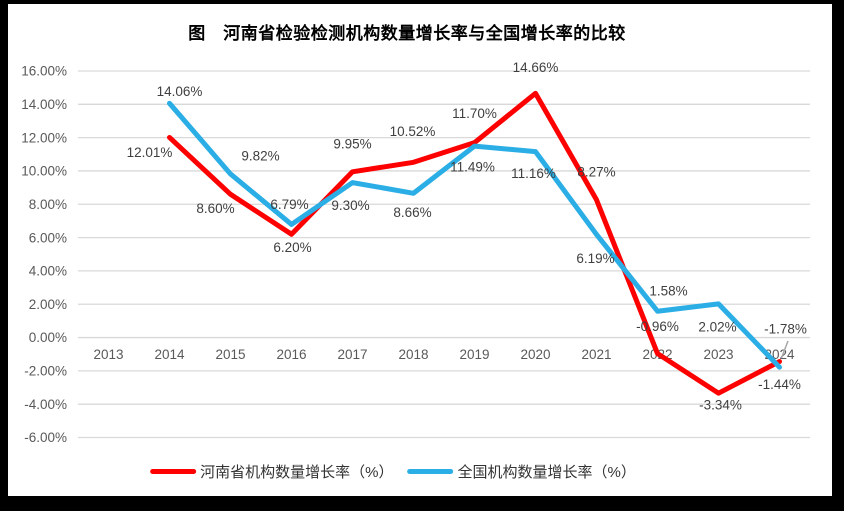 The width and height of the screenshot is (844, 511). What do you see at coordinates (44, 137) in the screenshot?
I see `y-tick-label: 12.00%` at bounding box center [44, 137].